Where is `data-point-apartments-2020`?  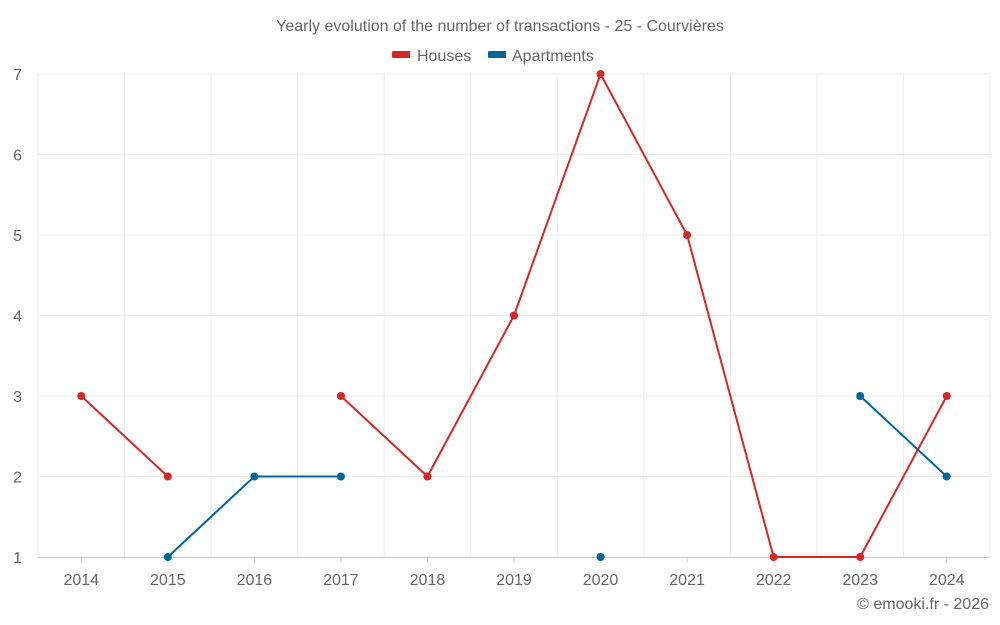 data-point-apartments-2020 is located at coordinates (600, 557).